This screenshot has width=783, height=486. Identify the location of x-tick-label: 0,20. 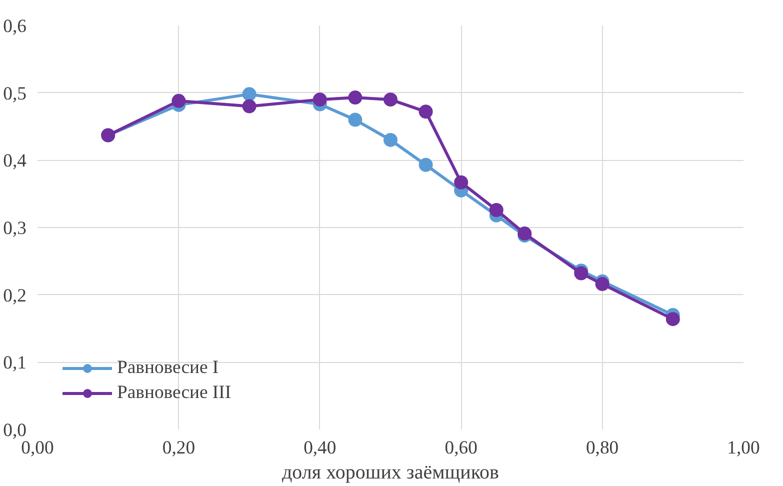
(179, 448).